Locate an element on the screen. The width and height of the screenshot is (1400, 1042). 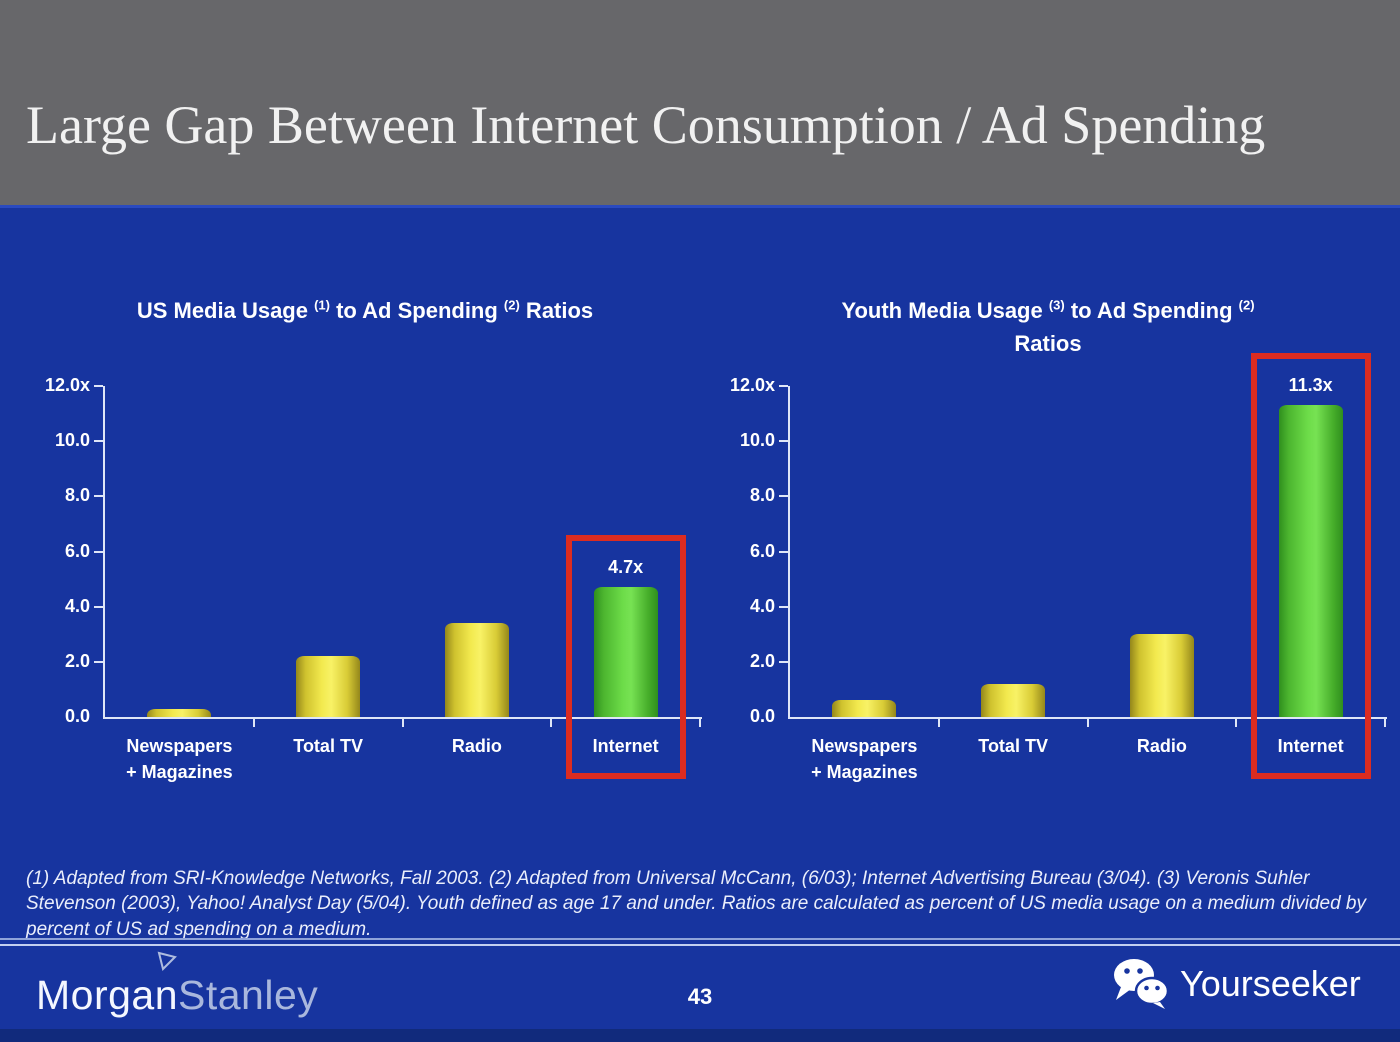
footer-divider is located at coordinates (700, 942).